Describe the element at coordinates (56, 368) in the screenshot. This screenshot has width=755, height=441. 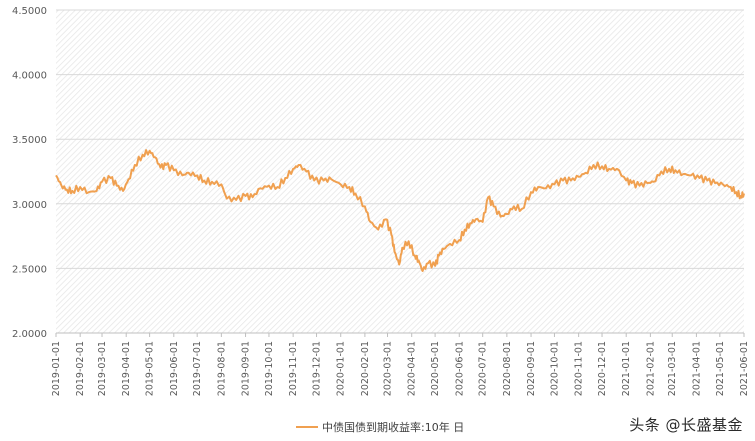
I see `x-tick-label: 2019-01-01` at that location.